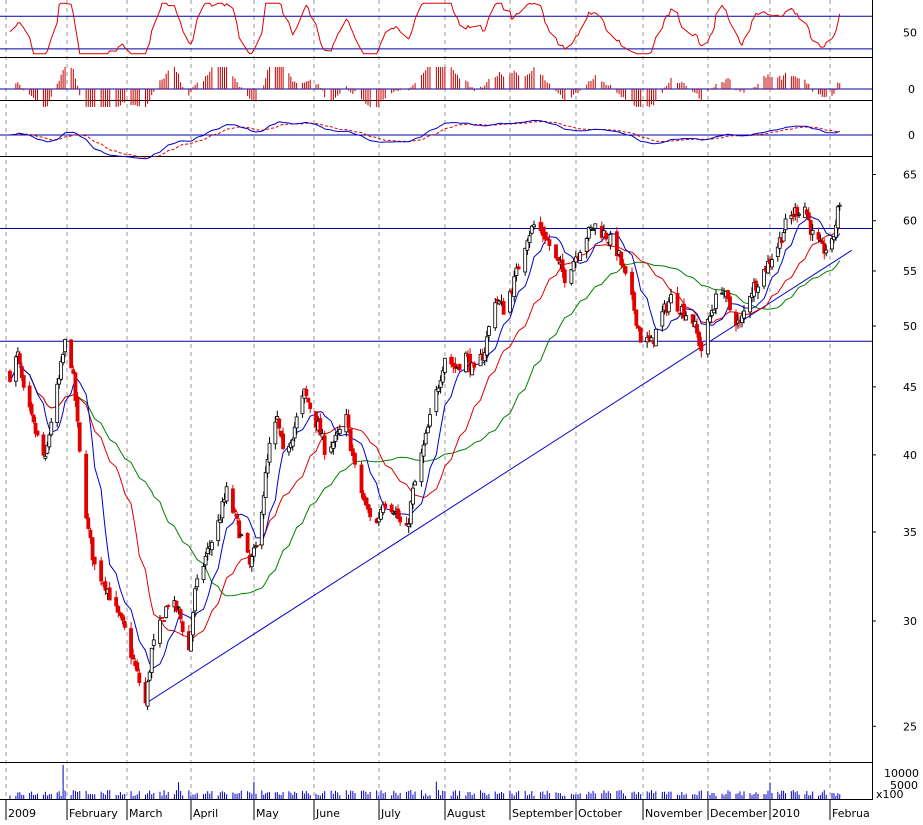 The image size is (923, 825). What do you see at coordinates (436, 87) in the screenshot?
I see `momentum-panel` at bounding box center [436, 87].